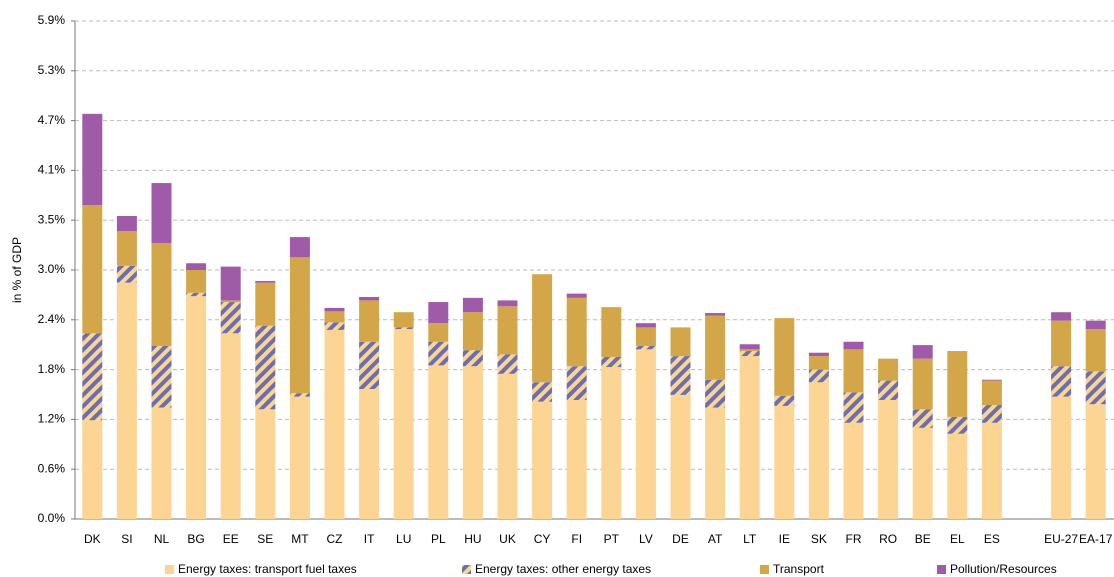  I want to click on x-tick-label: SK, so click(819, 539).